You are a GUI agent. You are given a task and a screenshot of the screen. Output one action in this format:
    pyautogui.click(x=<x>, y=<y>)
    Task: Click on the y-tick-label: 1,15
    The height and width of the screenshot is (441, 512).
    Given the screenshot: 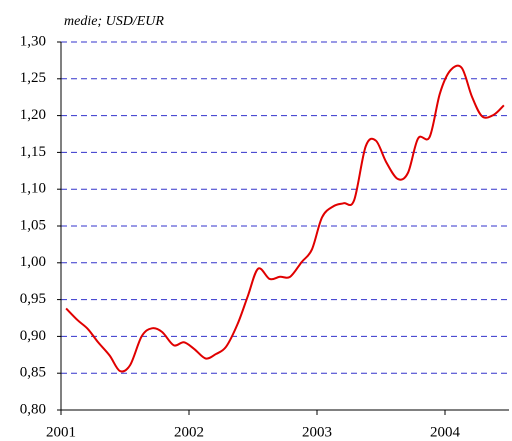 What is the action you would take?
    pyautogui.click(x=33, y=152)
    